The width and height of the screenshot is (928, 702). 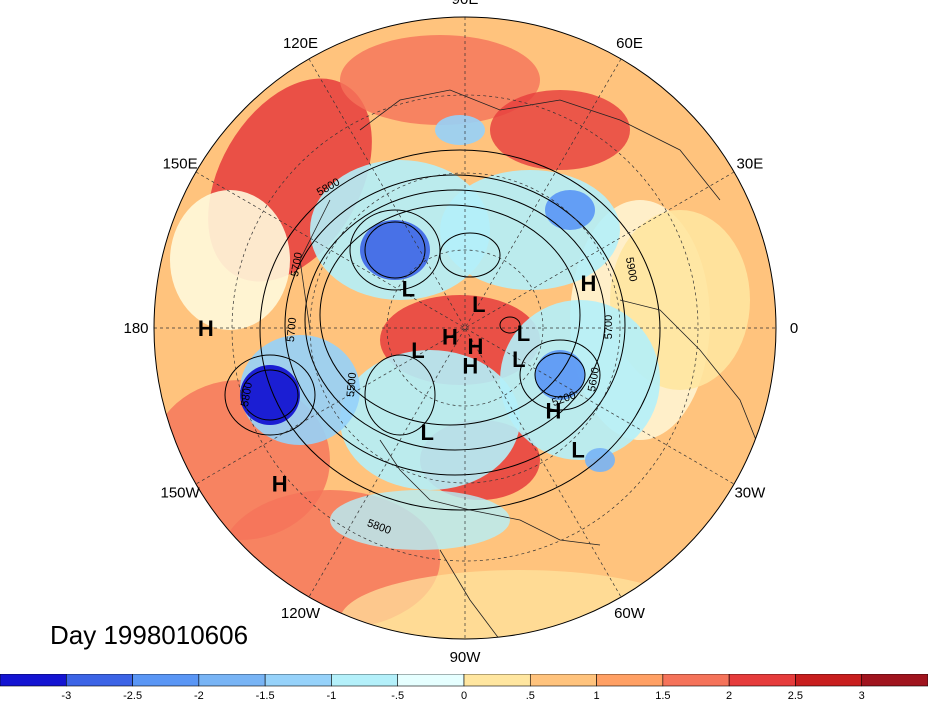 What do you see at coordinates (729, 696) in the screenshot?
I see `colorbar-tick-label: 2` at bounding box center [729, 696].